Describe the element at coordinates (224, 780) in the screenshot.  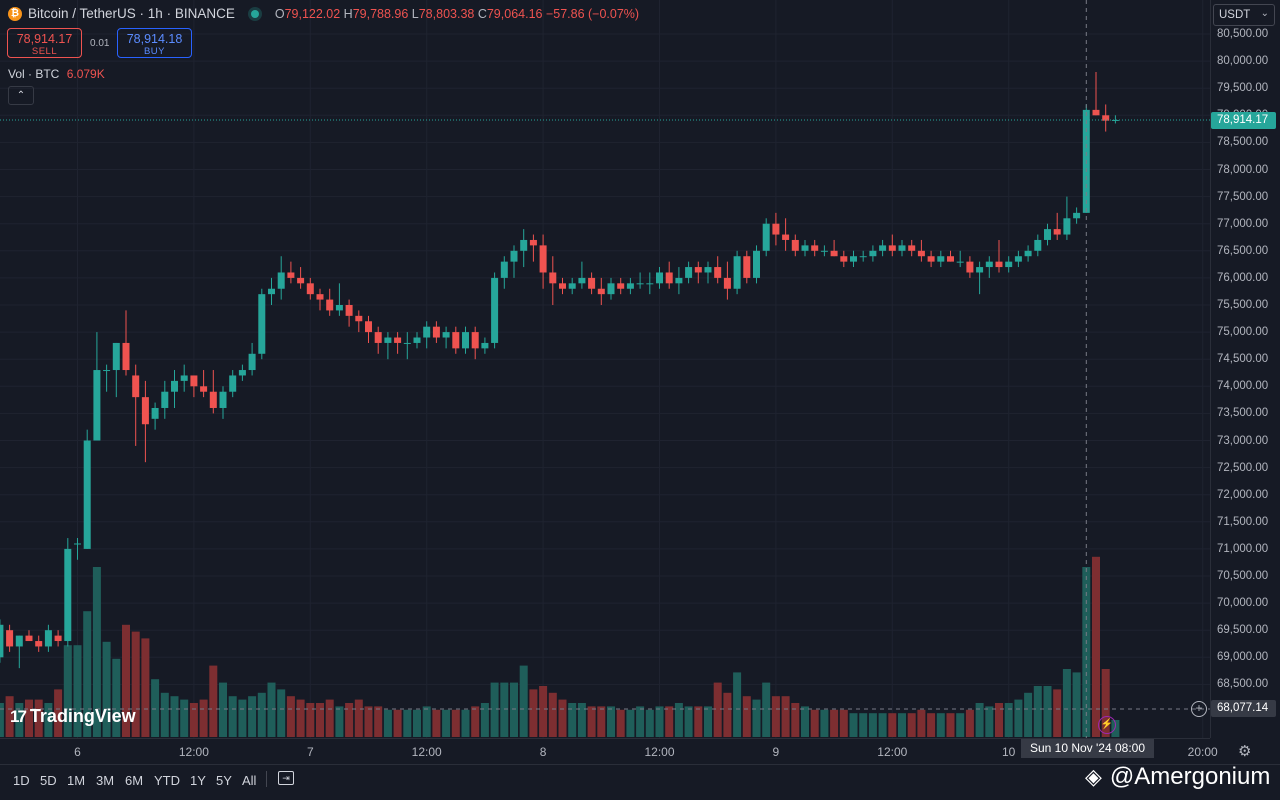
I see `range-button-5y: 5Y` at that location.